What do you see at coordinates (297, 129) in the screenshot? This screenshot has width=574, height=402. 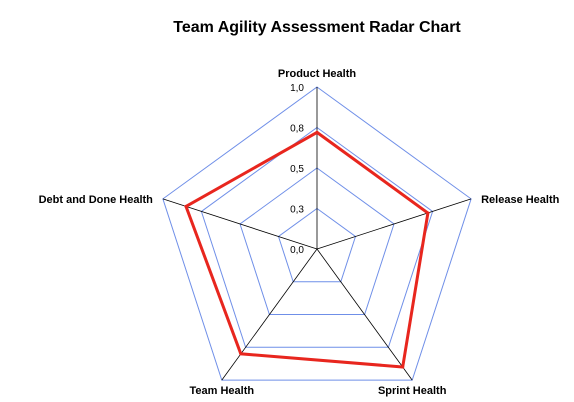 I see `tick-label-3: 0,8` at bounding box center [297, 129].